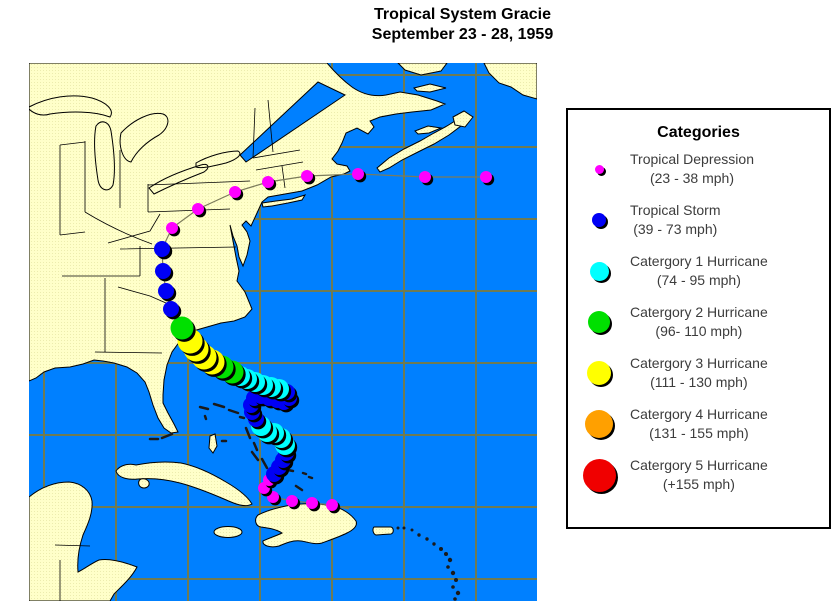 The height and width of the screenshot is (607, 839). Describe the element at coordinates (228, 532) in the screenshot. I see `landmass-jamaica` at that location.